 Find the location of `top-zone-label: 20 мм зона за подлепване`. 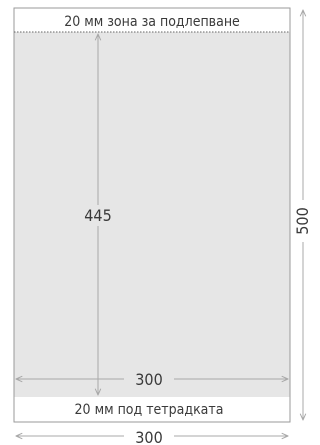

top-zone-label: 20 мм зона за подлепване is located at coordinates (152, 22).